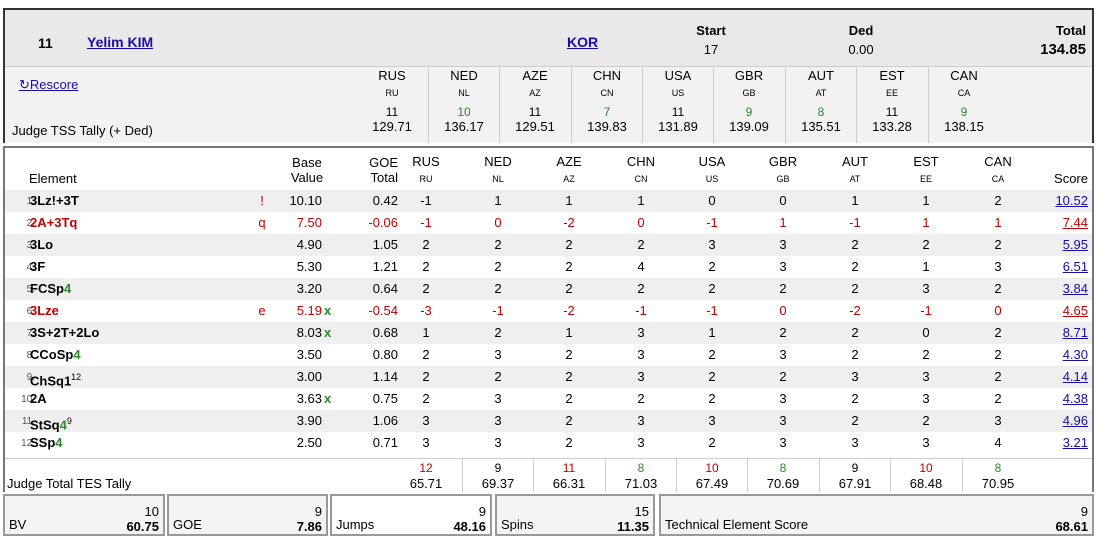  Describe the element at coordinates (464, 93) in the screenshot. I see `judge-country-nl: NL` at that location.